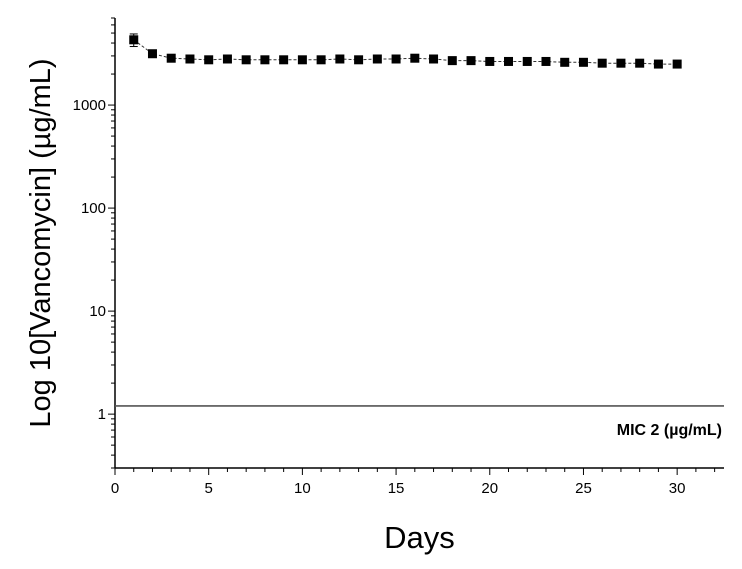 This screenshot has height=569, width=742. I want to click on x-tick-label: 15, so click(396, 488).